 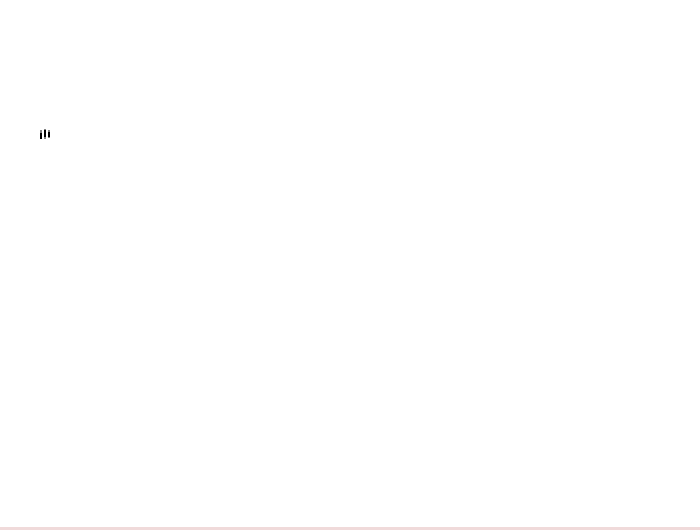 I want to click on candlestick-chart-icon, so click(x=45, y=134).